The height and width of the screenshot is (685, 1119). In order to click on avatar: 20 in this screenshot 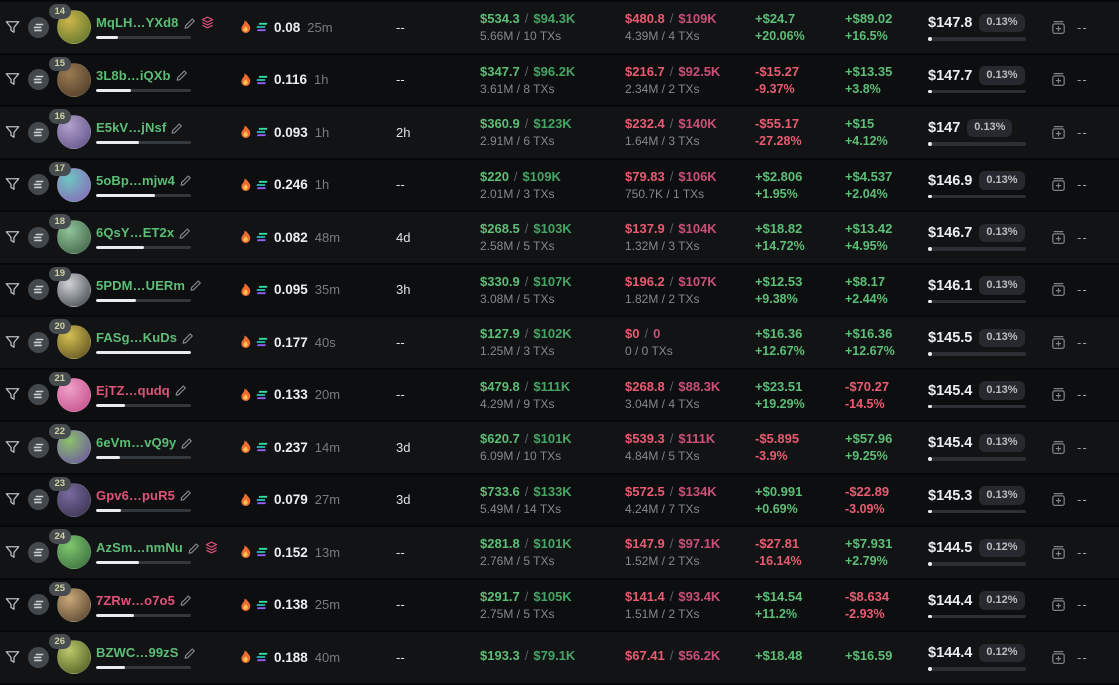, I will do `click(70, 339)`.